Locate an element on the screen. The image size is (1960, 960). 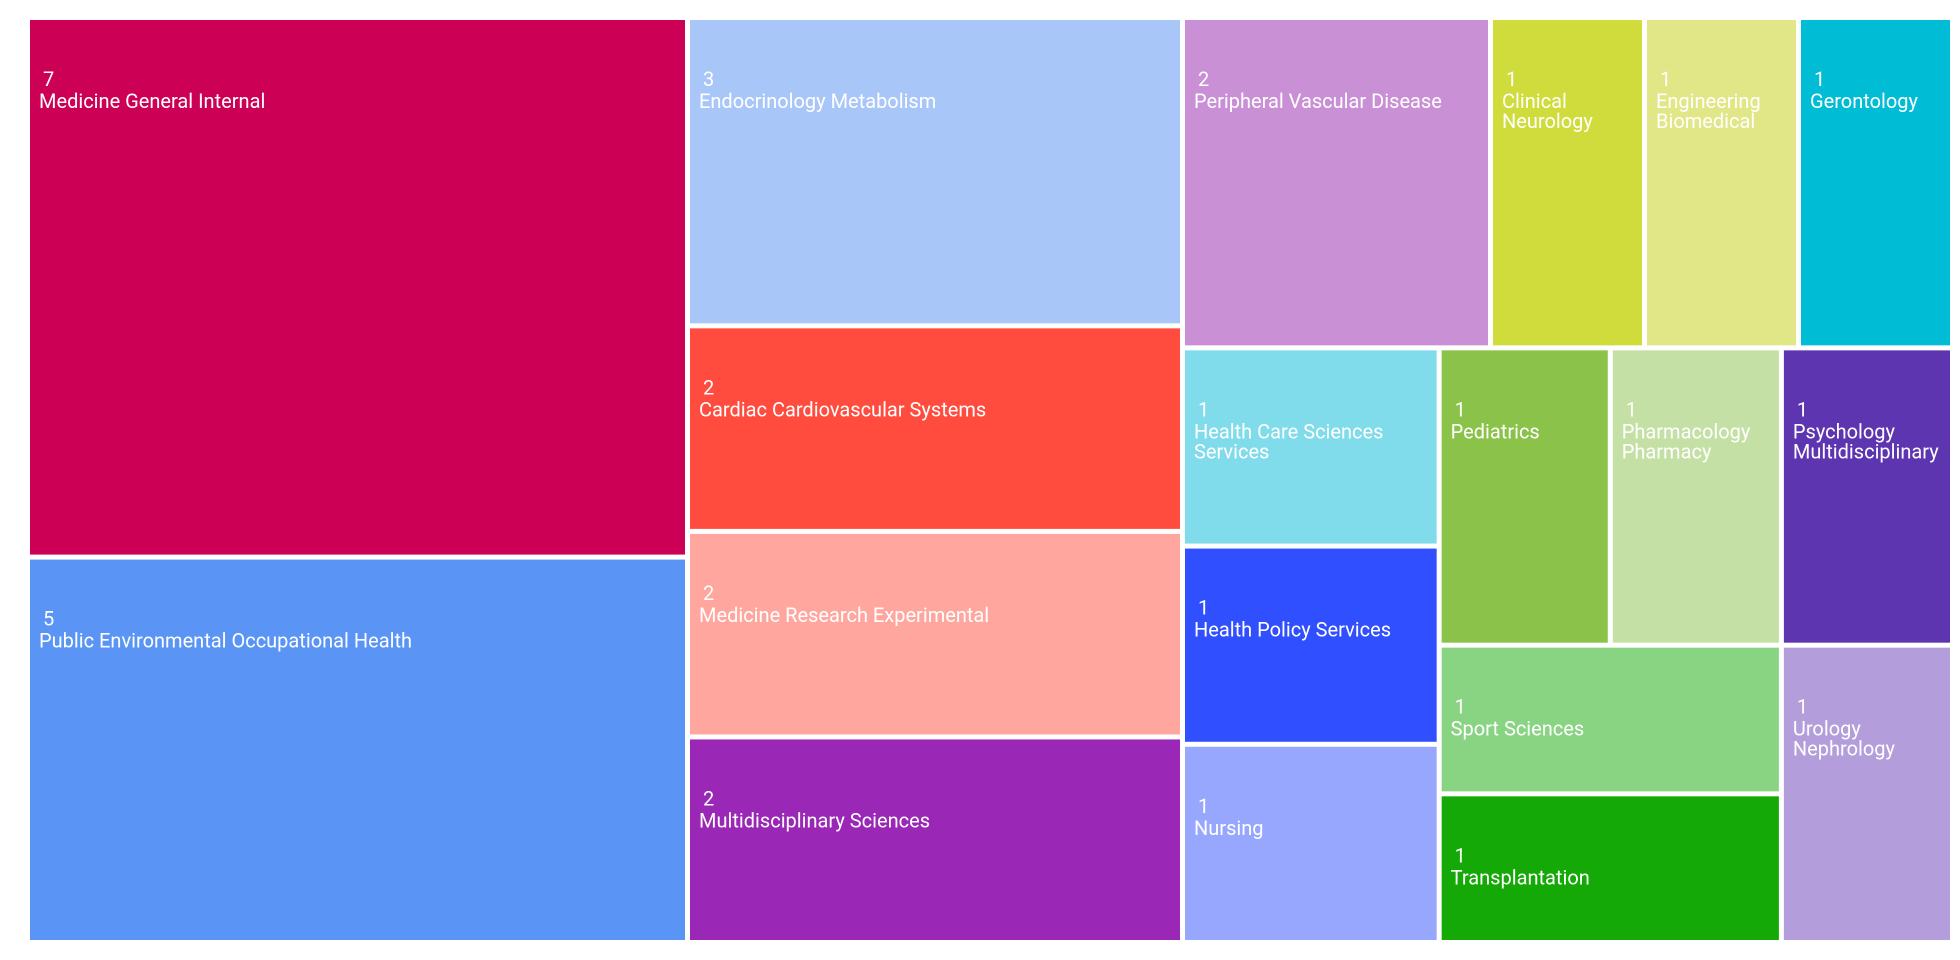
tile-label: Peripheral Vascular Disease is located at coordinates (1318, 101).